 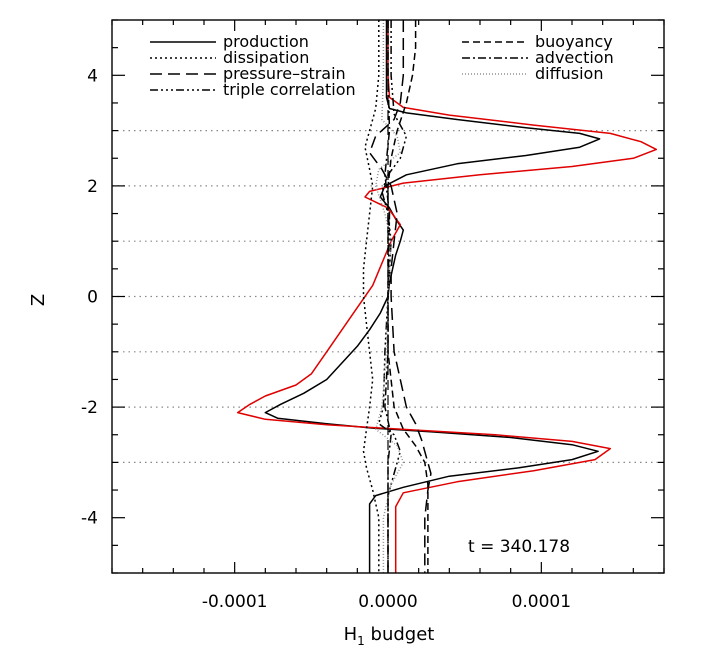 I want to click on y-tick-label: -4, so click(x=89, y=519).